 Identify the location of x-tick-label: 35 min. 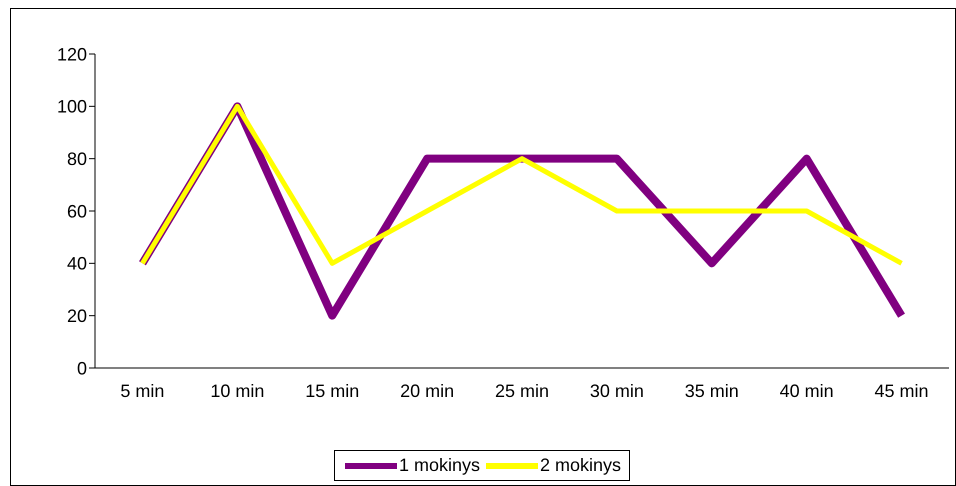
(711, 390).